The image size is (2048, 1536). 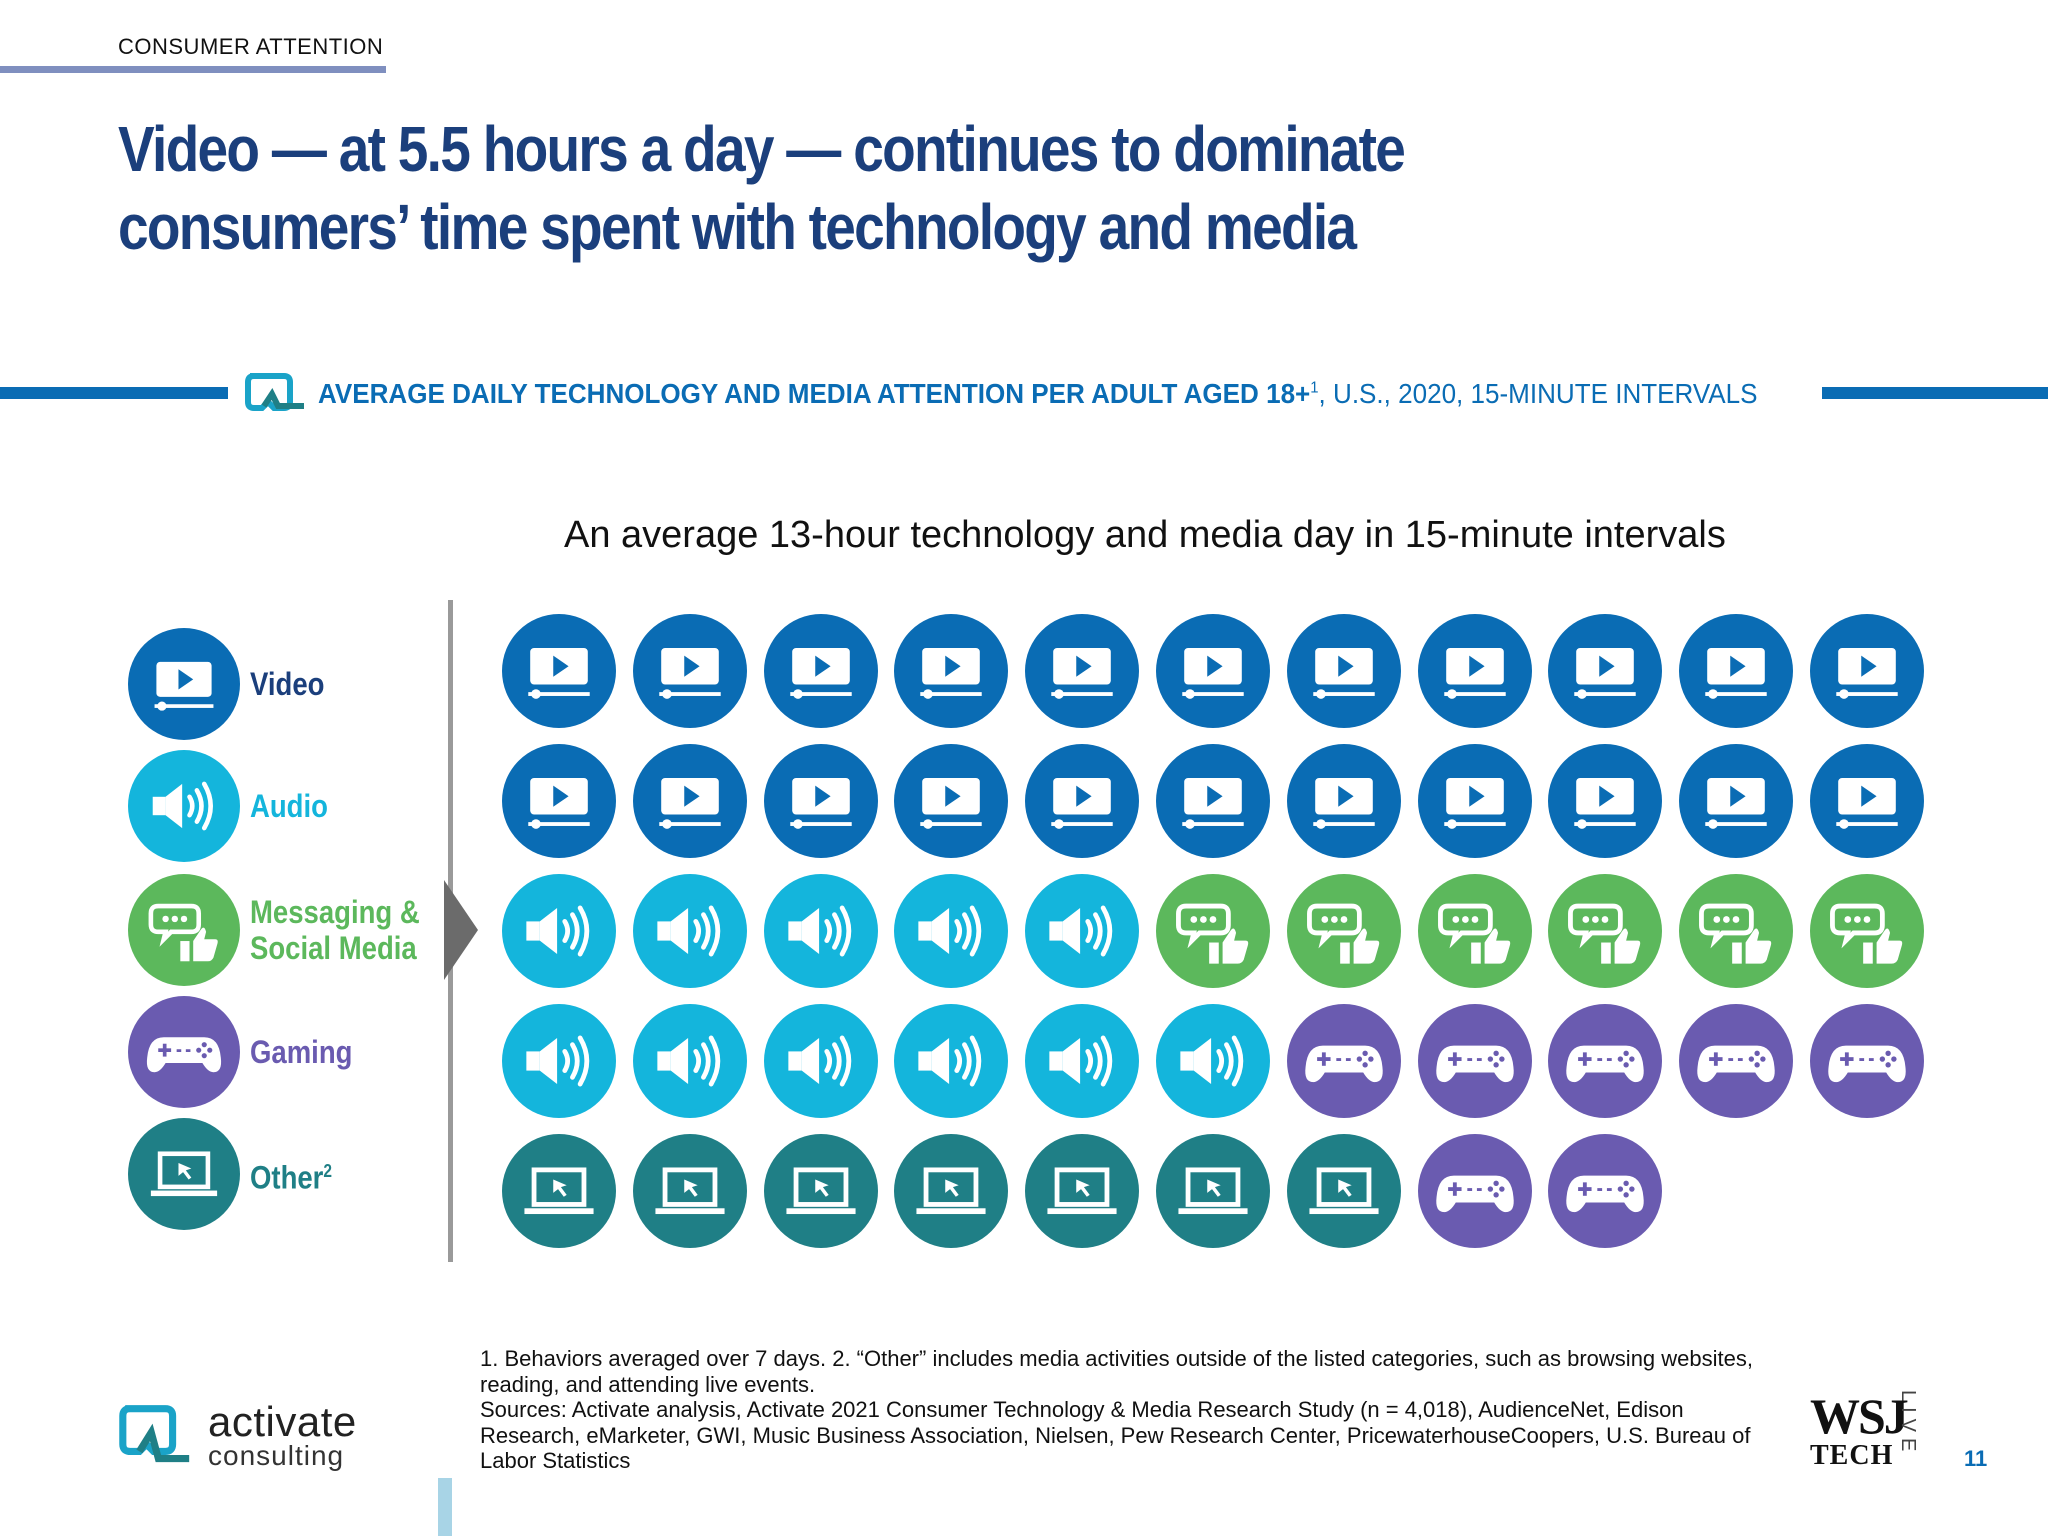 I want to click on legend-item-gaming: Gaming, so click(x=248, y=1052).